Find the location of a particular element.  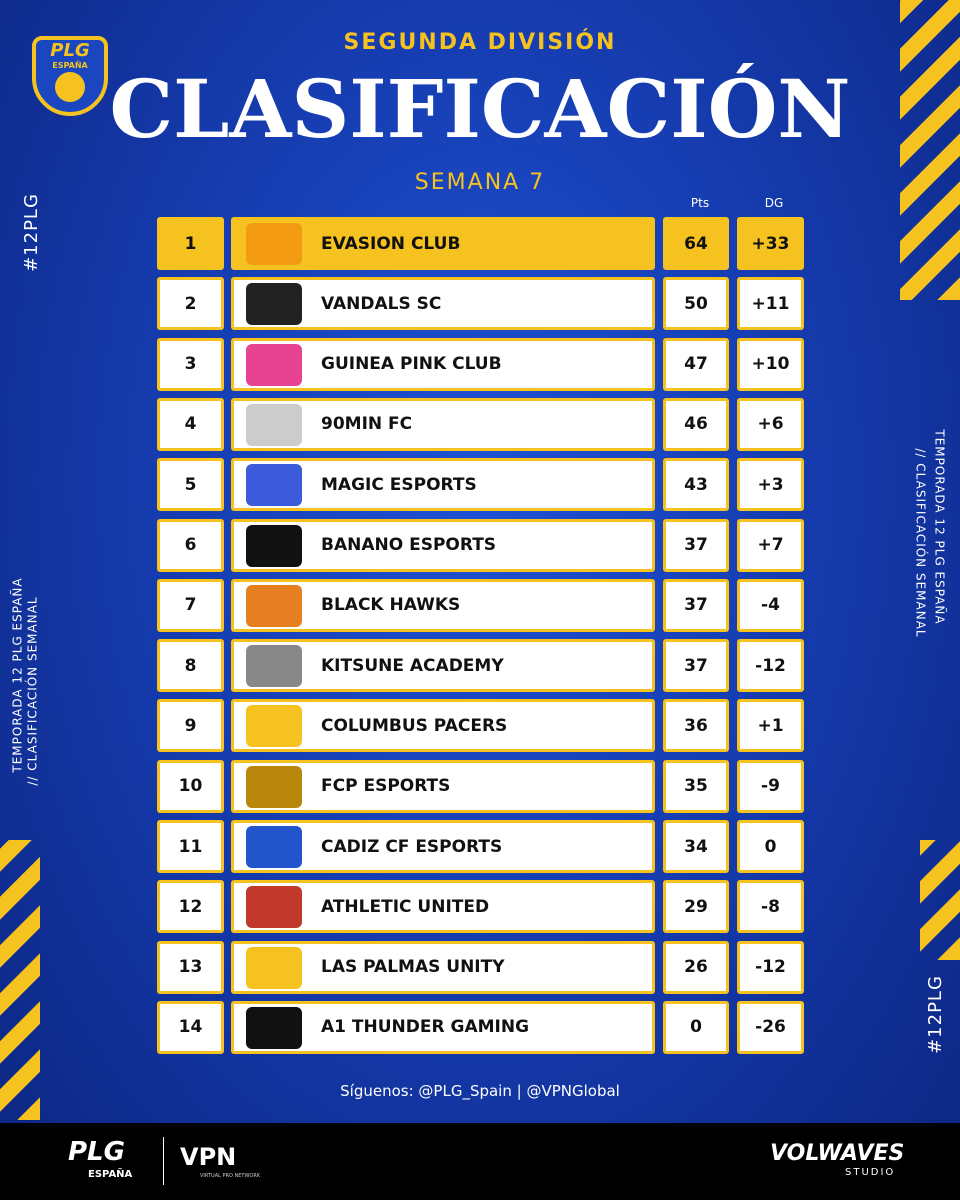

week: SEMANA 7 is located at coordinates (480, 182).